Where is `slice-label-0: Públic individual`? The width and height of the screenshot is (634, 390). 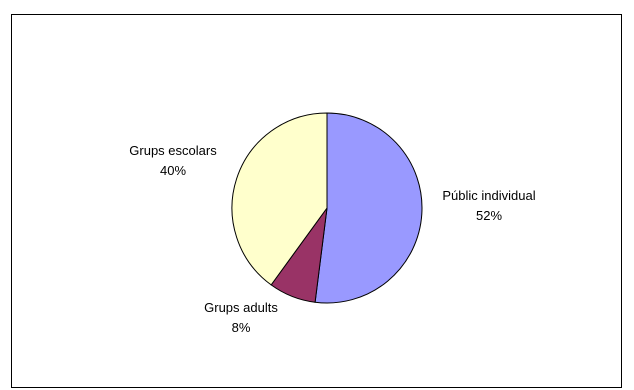
slice-label-0: Públic individual is located at coordinates (488, 195).